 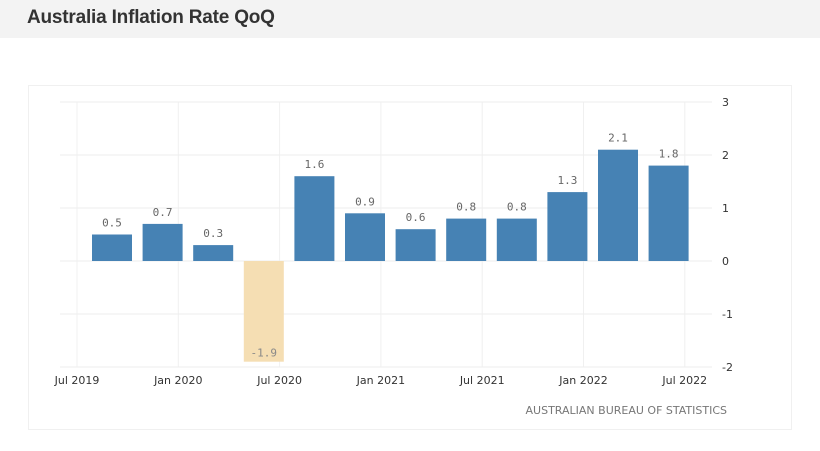 What do you see at coordinates (725, 208) in the screenshot?
I see `y-tick-label: 1` at bounding box center [725, 208].